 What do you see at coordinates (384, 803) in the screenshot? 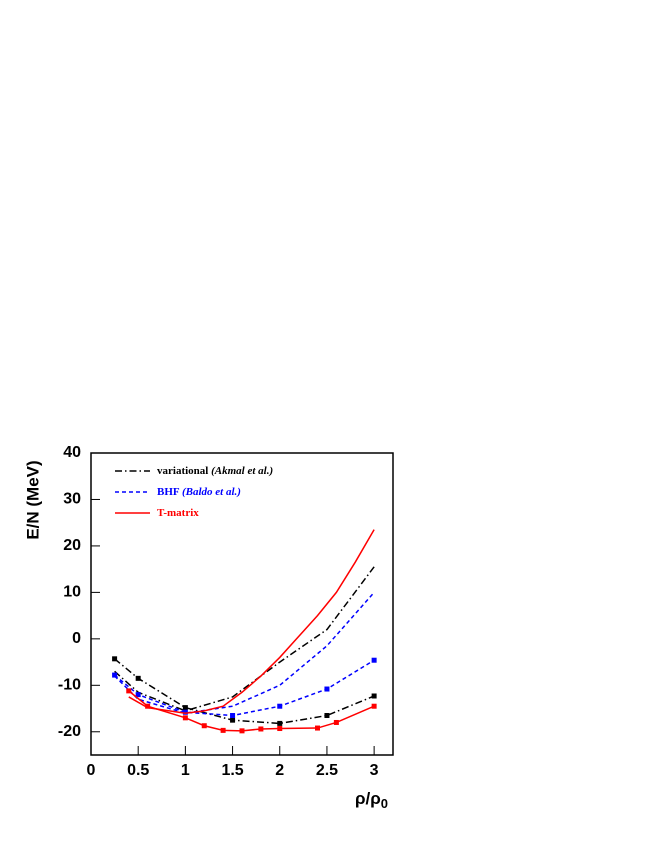
I see `x-axis-label-sub: 0` at bounding box center [384, 803].